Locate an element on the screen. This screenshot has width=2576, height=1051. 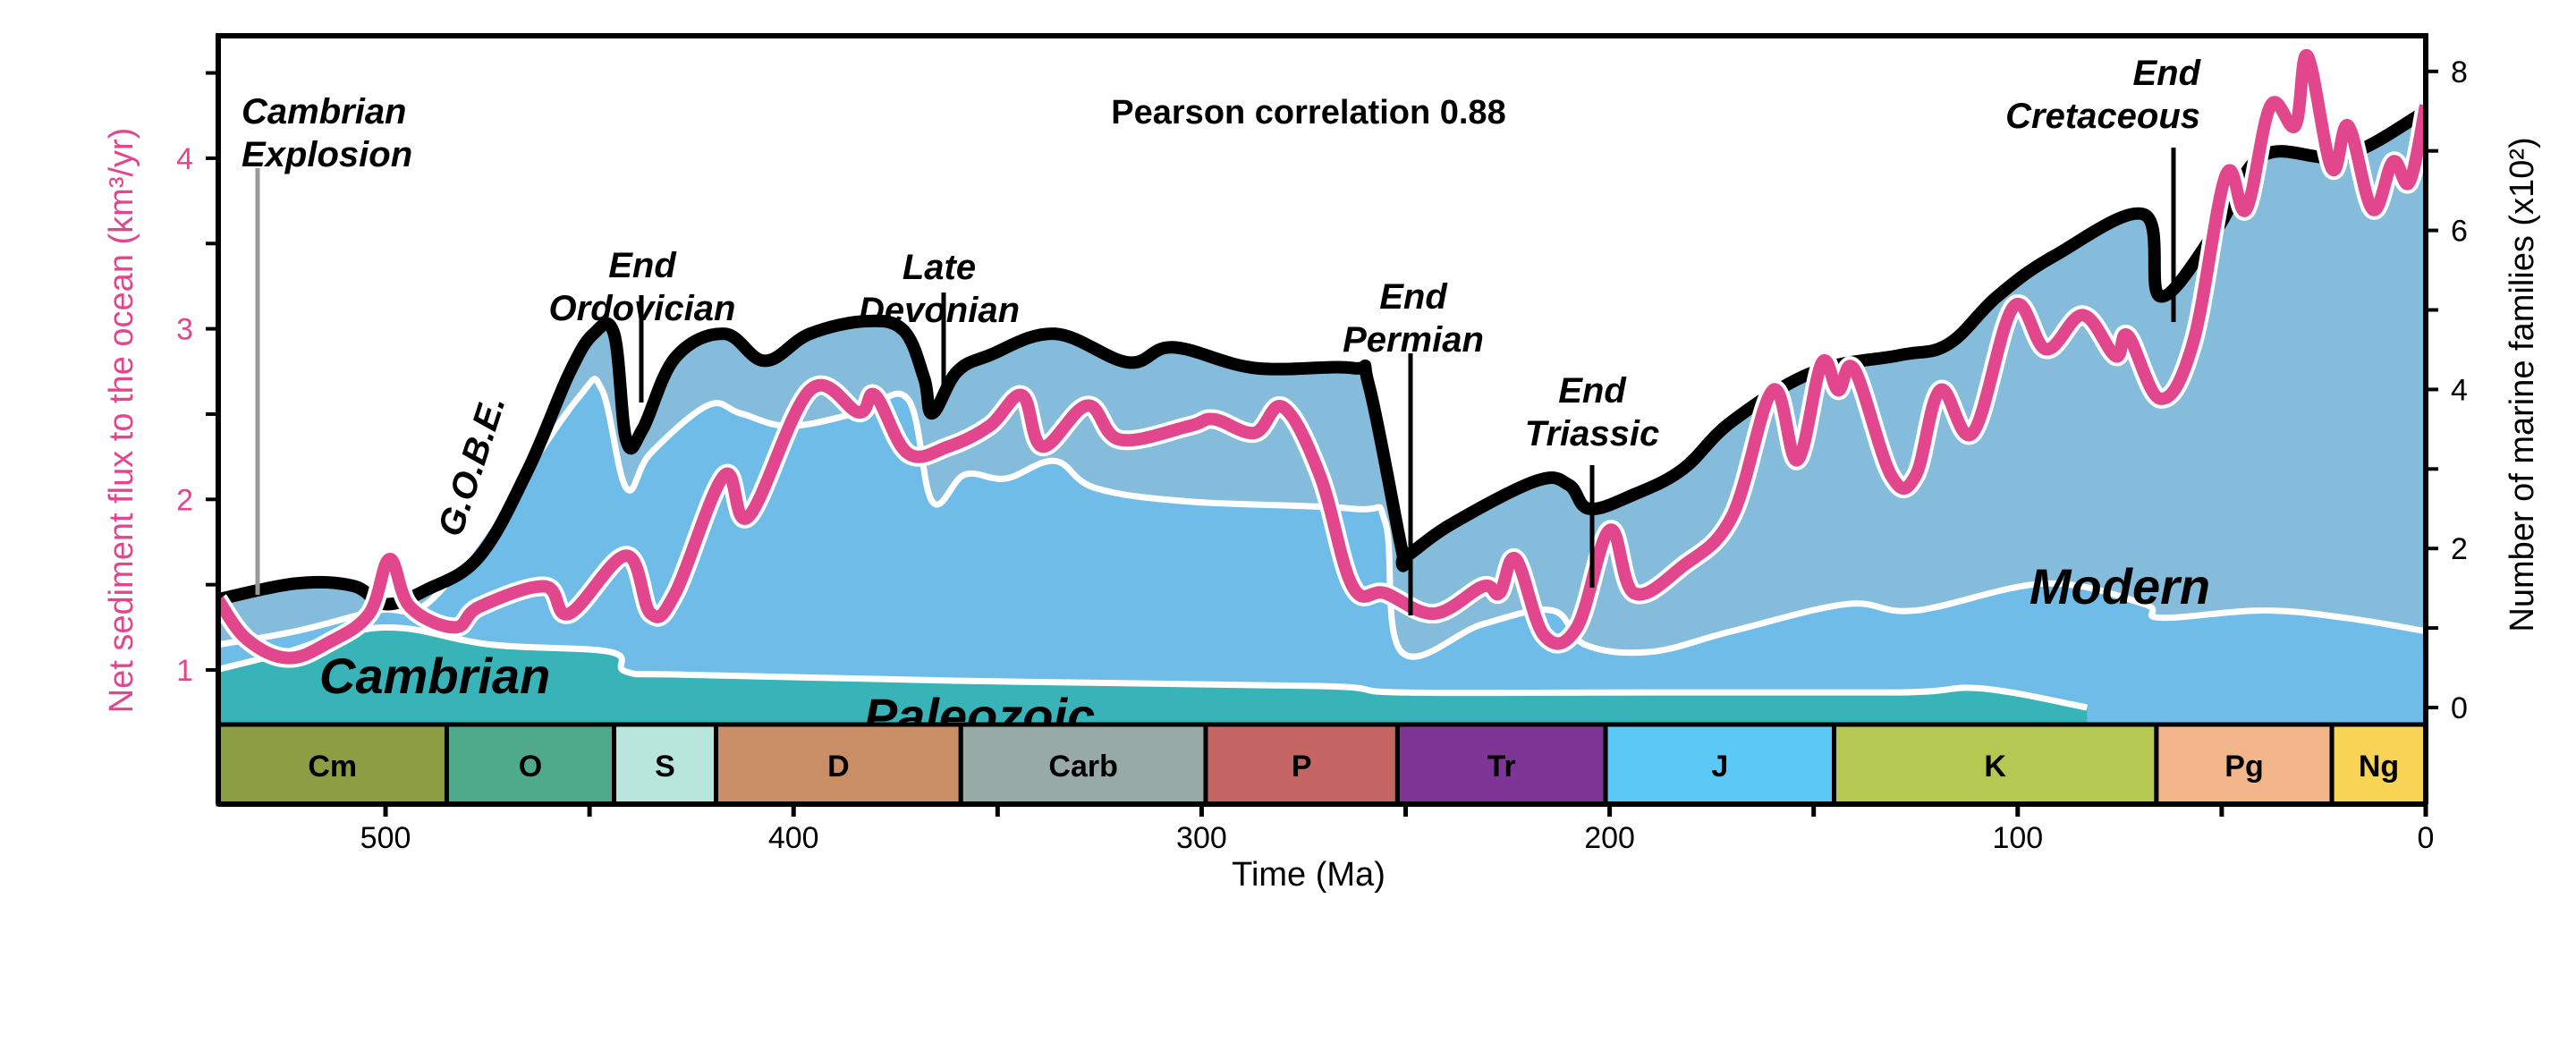
annotation-label: Cretaceous is located at coordinates (2102, 116).